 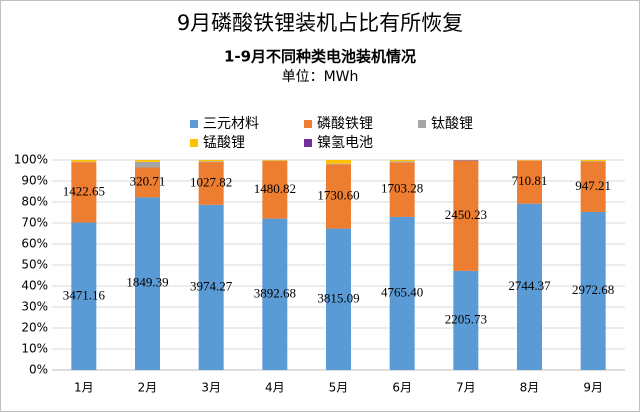 What do you see at coordinates (34, 223) in the screenshot?
I see `y-tick-label: 70%` at bounding box center [34, 223].